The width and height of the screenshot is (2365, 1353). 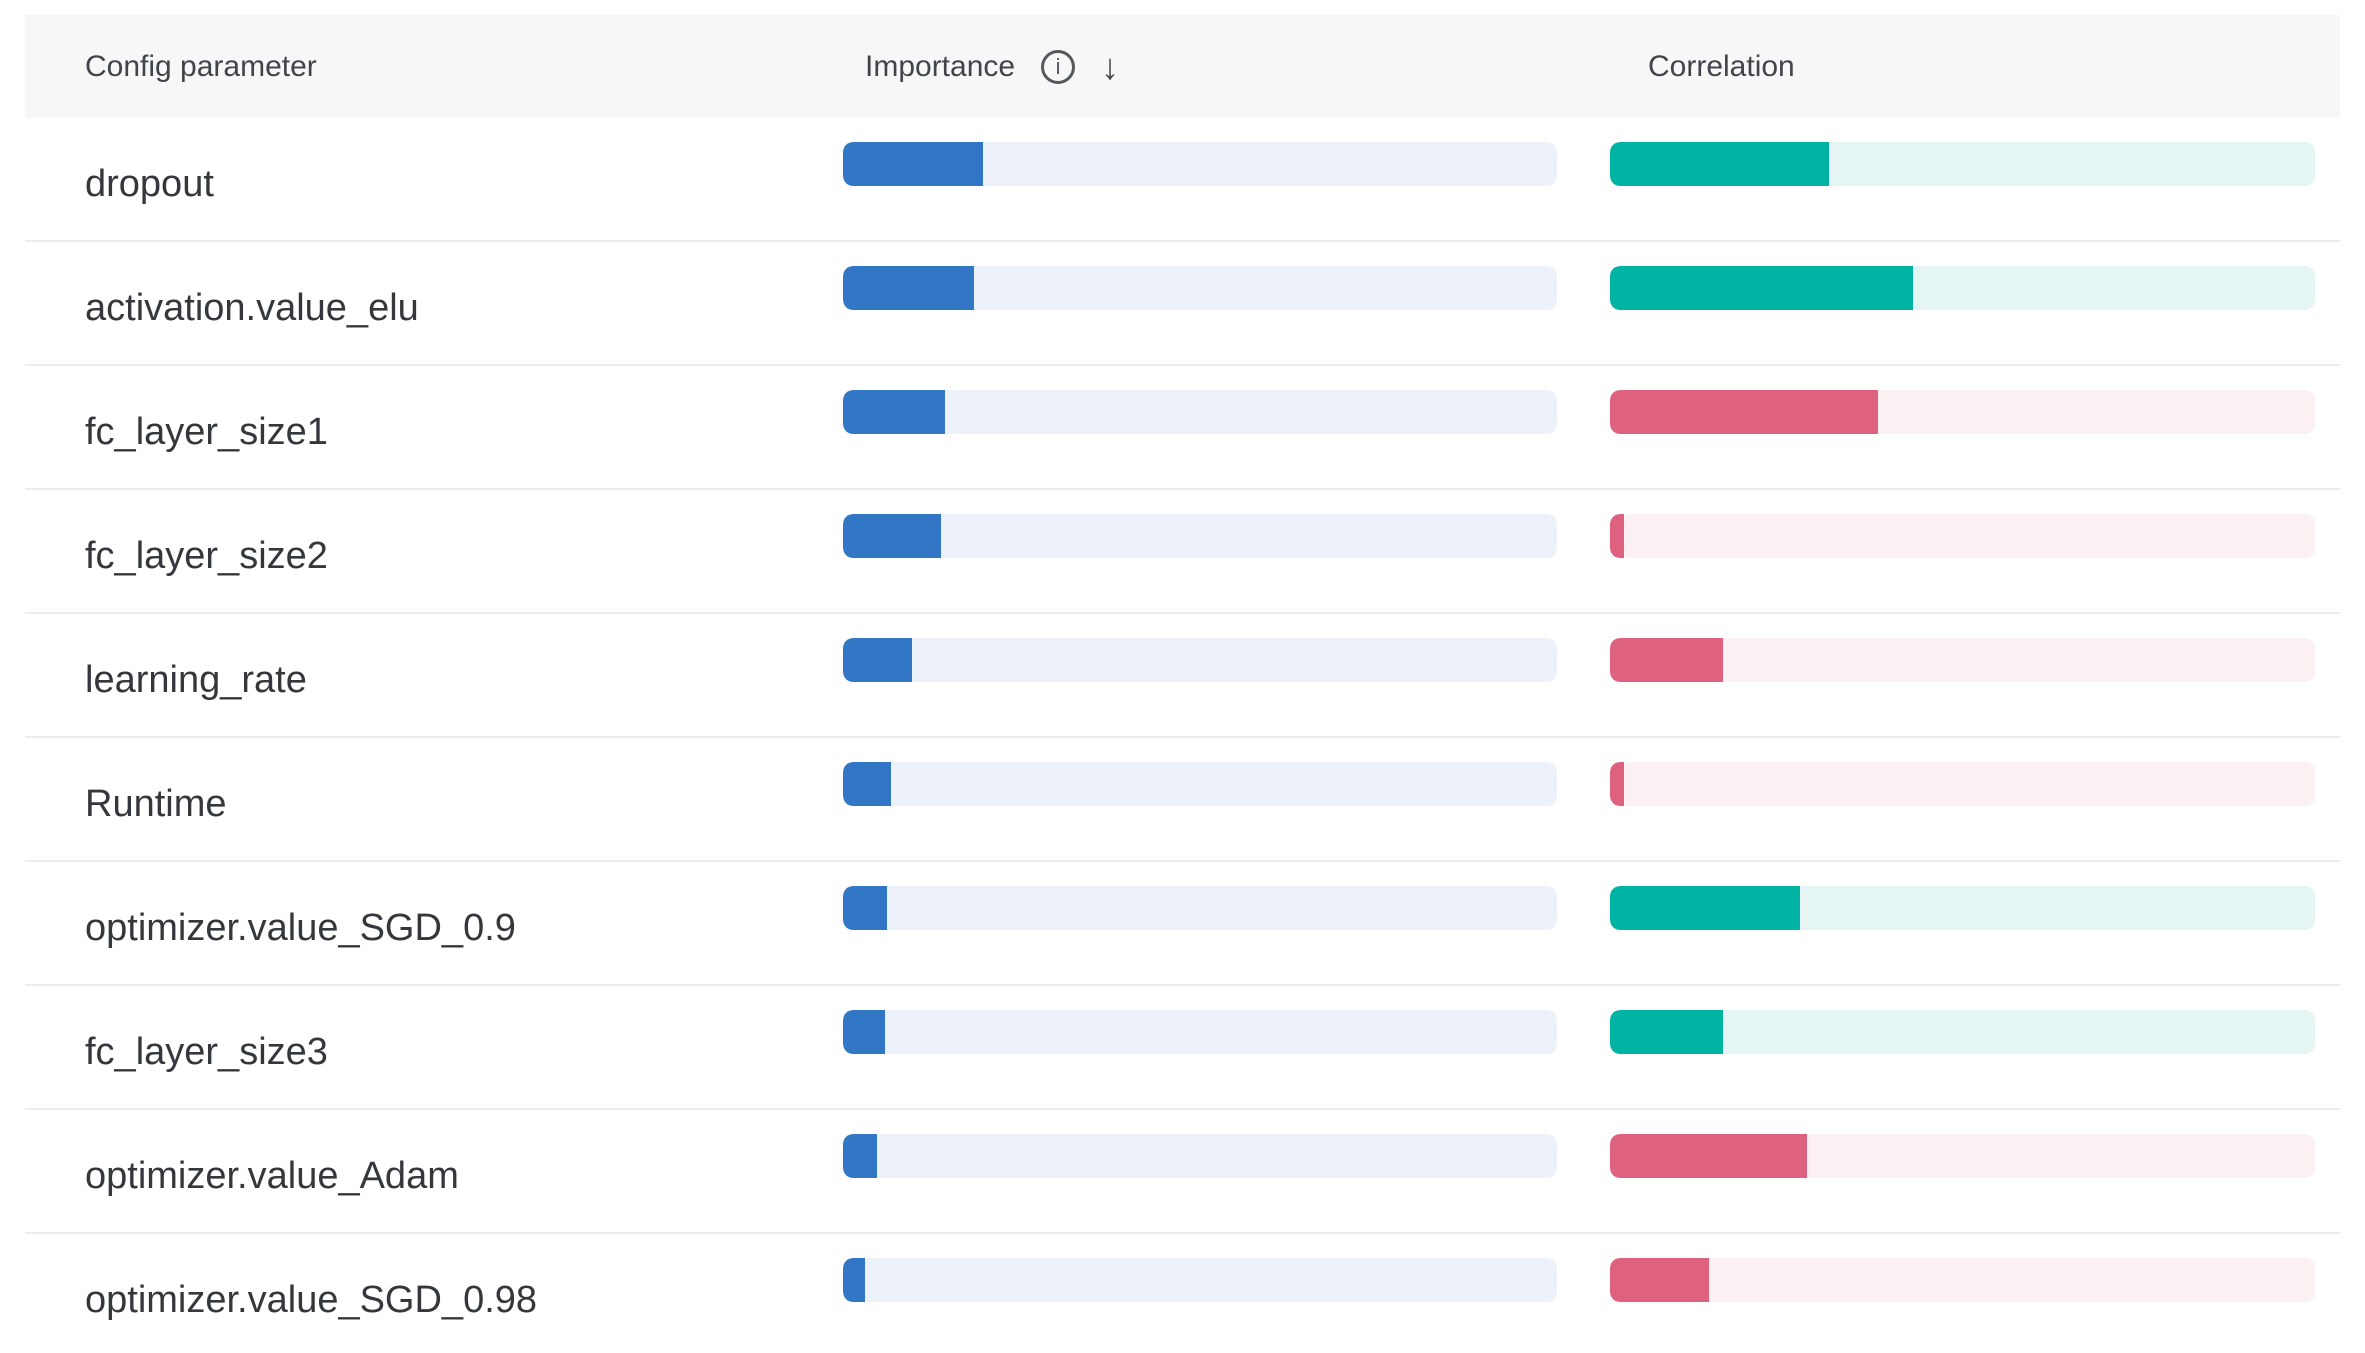 What do you see at coordinates (1721, 66) in the screenshot?
I see `column-header-correlation: Correlation` at bounding box center [1721, 66].